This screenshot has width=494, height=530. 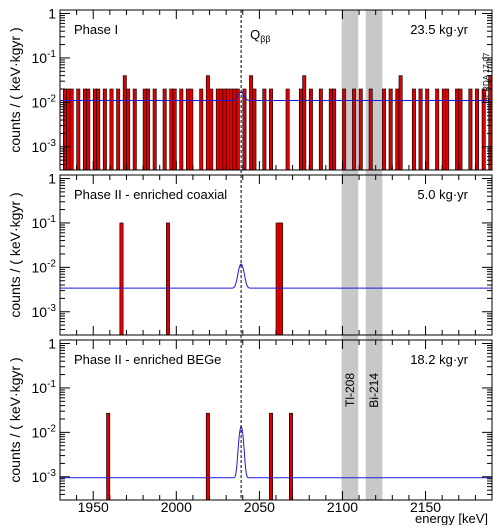 I want to click on x-axis-label: energy [keV], so click(x=451, y=518).